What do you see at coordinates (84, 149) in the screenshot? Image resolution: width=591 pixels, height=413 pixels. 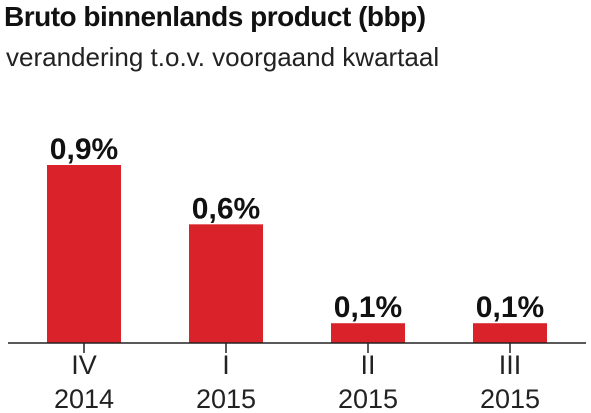 I see `bar-value-label: 0,9%` at bounding box center [84, 149].